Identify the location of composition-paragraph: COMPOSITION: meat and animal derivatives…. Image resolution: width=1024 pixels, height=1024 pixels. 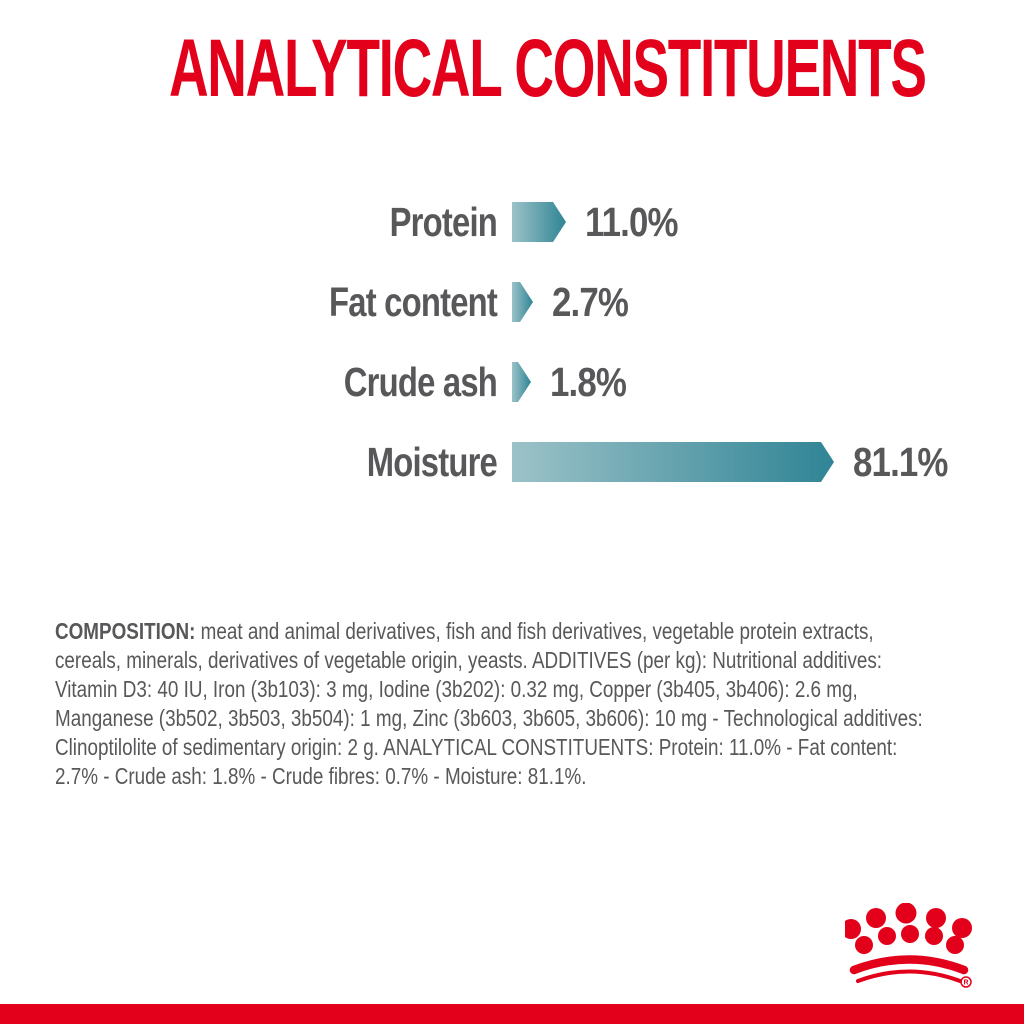
(498, 704).